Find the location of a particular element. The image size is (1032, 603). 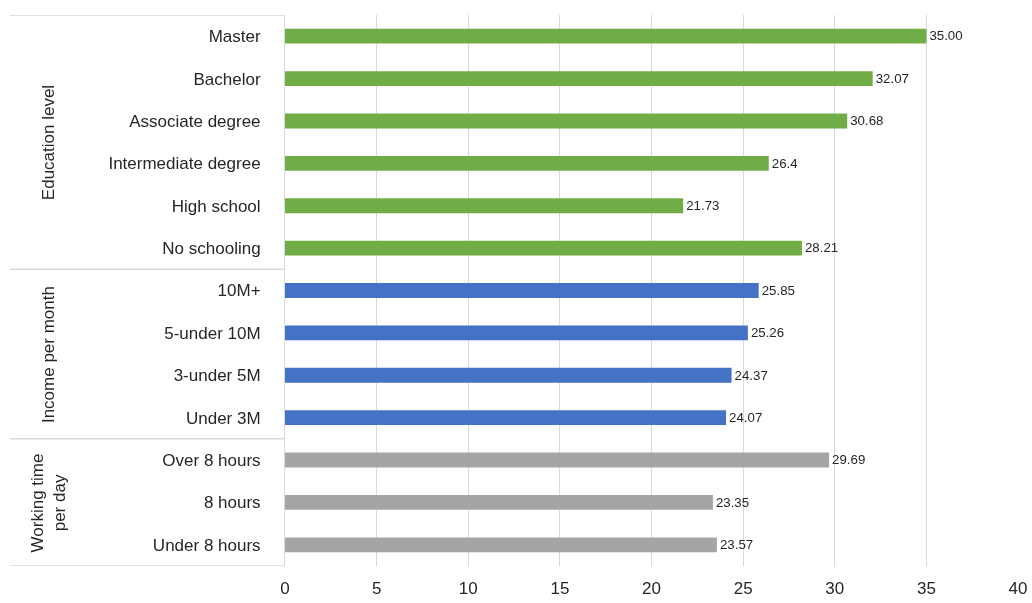

x-tick-label: 30 is located at coordinates (835, 588).